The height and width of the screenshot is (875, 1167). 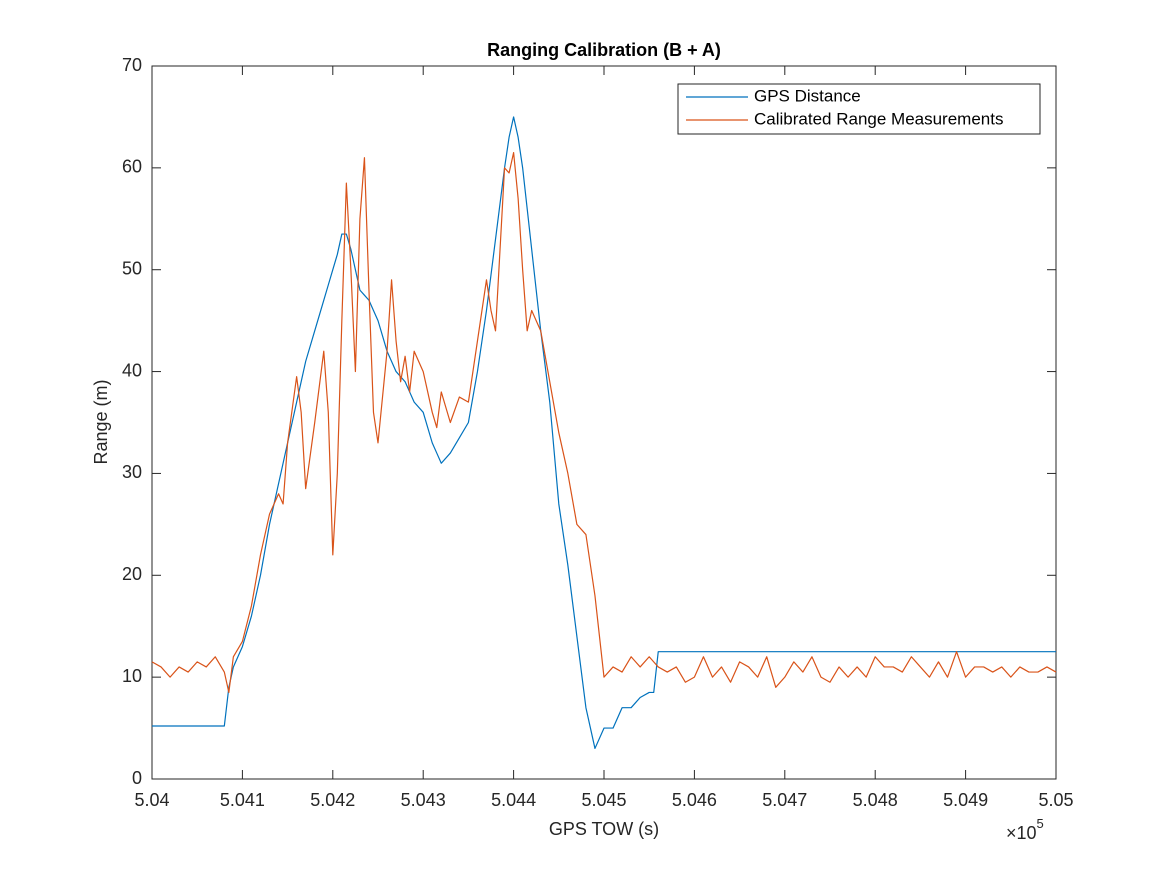 What do you see at coordinates (332, 800) in the screenshot?
I see `x-tick-label: 5.042` at bounding box center [332, 800].